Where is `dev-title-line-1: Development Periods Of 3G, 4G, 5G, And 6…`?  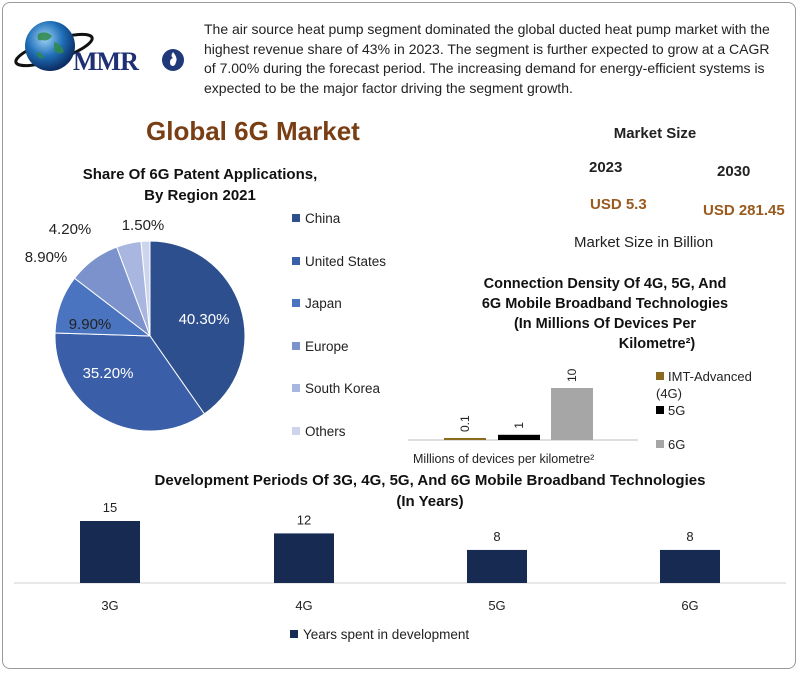 dev-title-line-1: Development Periods Of 3G, 4G, 5G, And 6… is located at coordinates (430, 480).